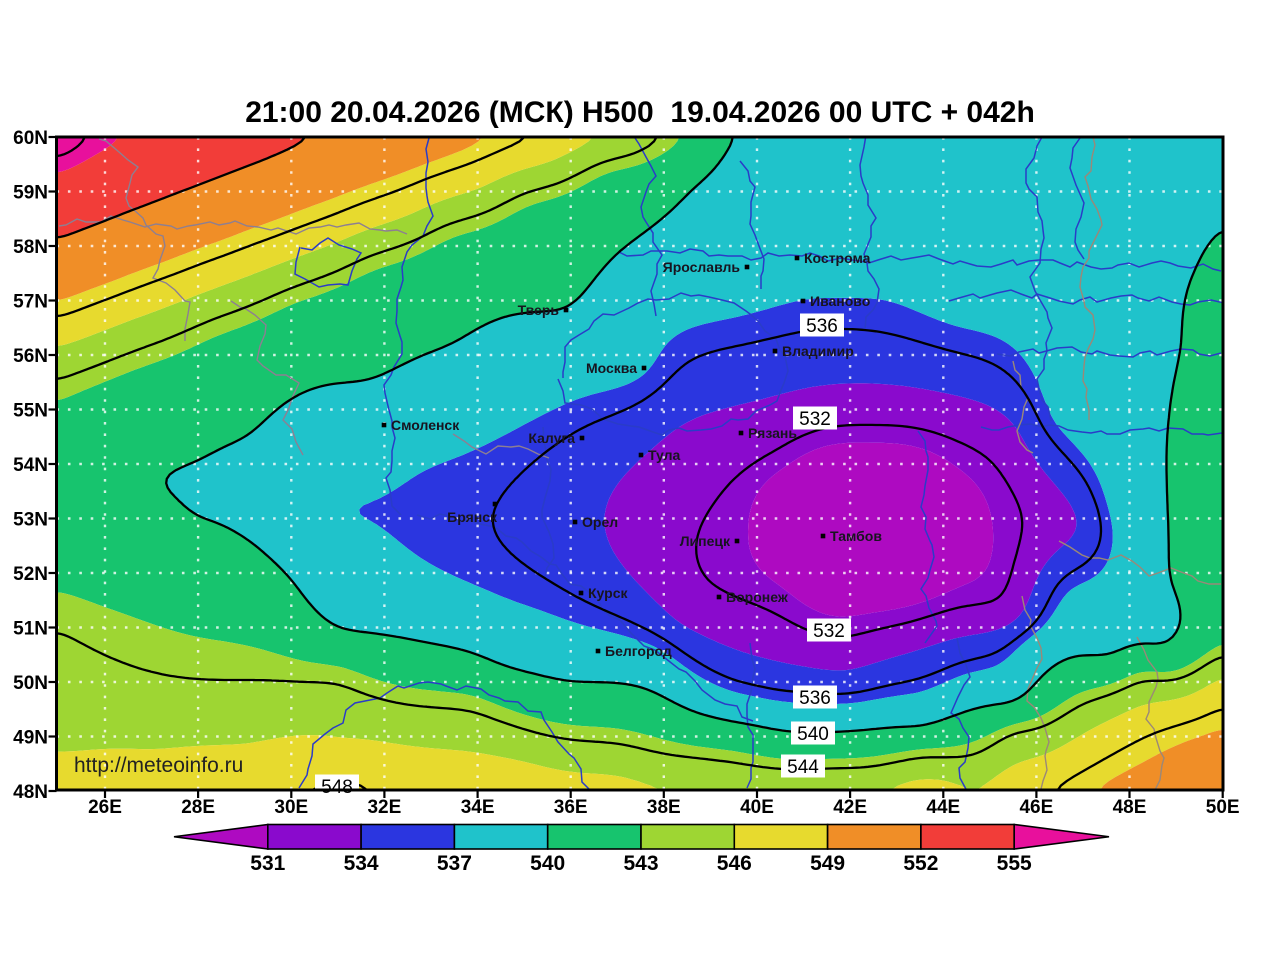 This screenshot has width=1281, height=963. What do you see at coordinates (1014, 863) in the screenshot?
I see `svg-text: 555` at bounding box center [1014, 863].